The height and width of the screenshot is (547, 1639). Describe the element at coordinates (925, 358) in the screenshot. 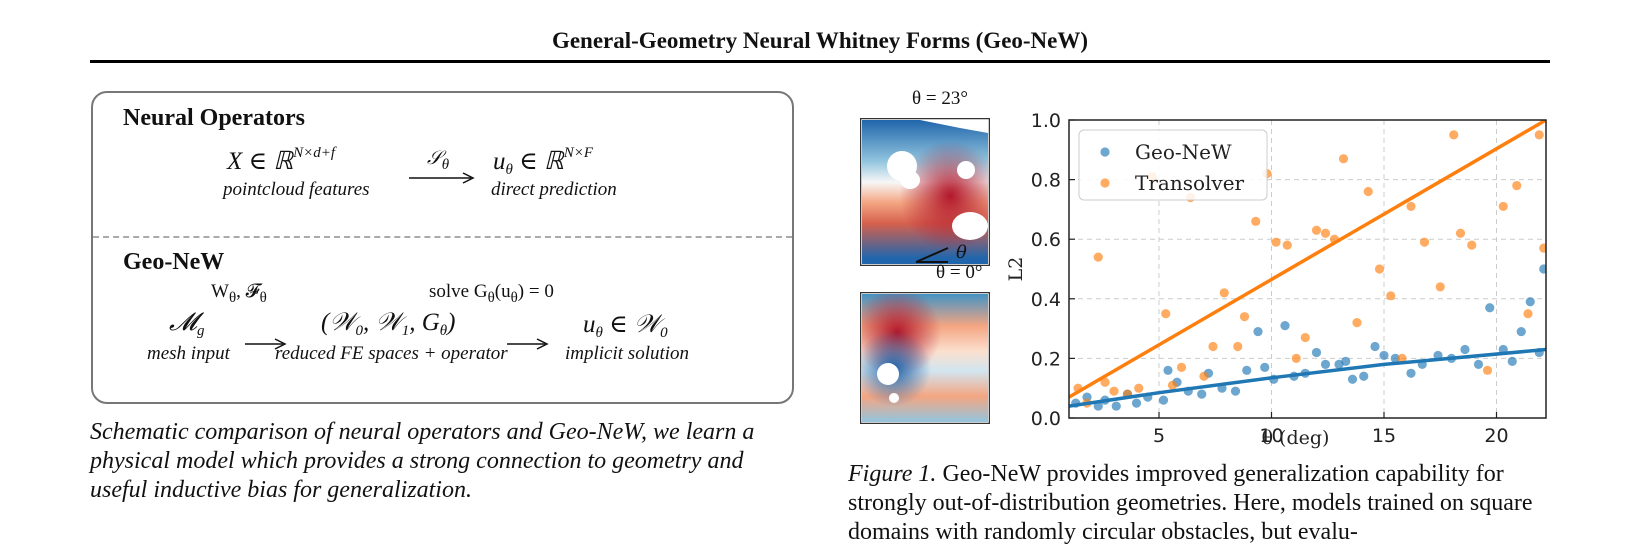

I see `flow-field-thumbnail-bottom` at that location.